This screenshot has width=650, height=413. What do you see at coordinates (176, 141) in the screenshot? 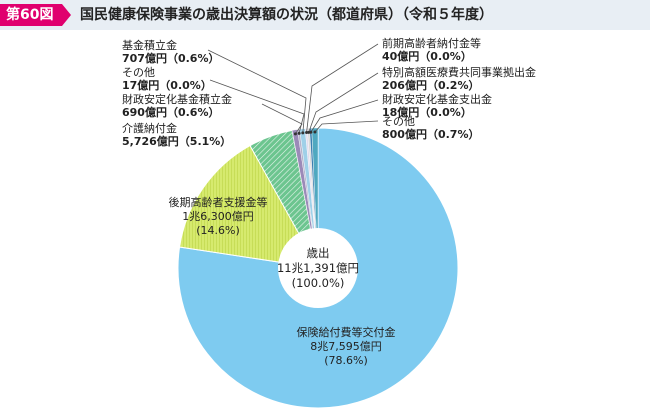
I see `label-care-value: 5,726億円（5.1%）` at bounding box center [176, 141].